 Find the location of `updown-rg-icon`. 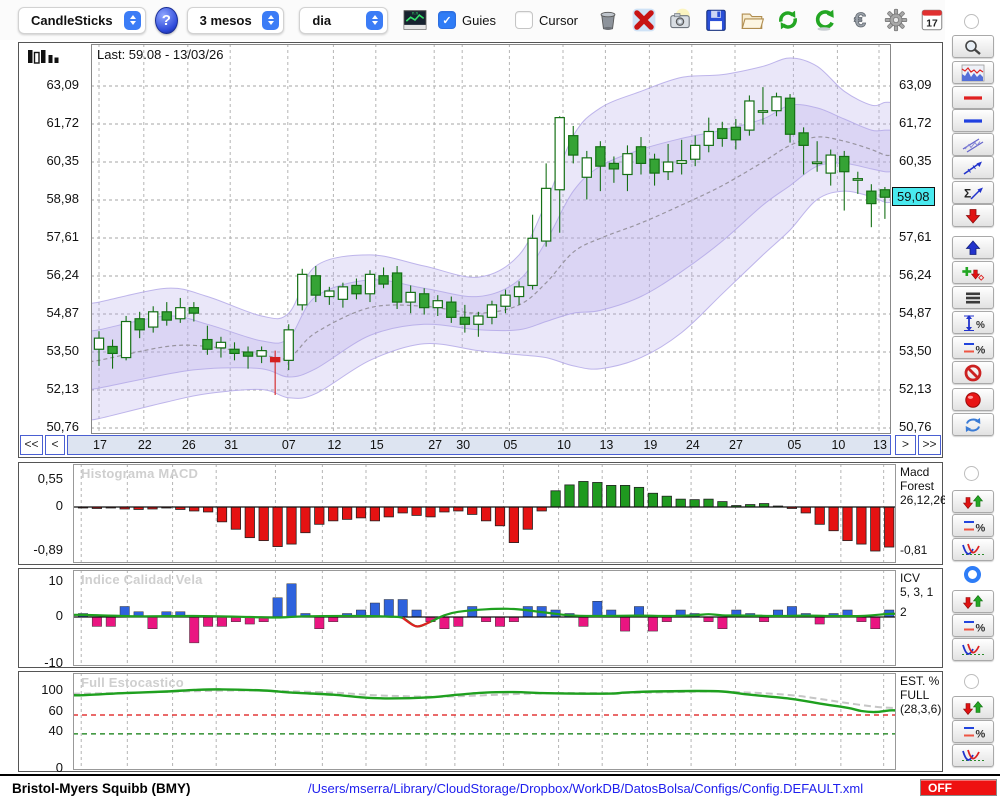

updown-rg-icon is located at coordinates (973, 708).